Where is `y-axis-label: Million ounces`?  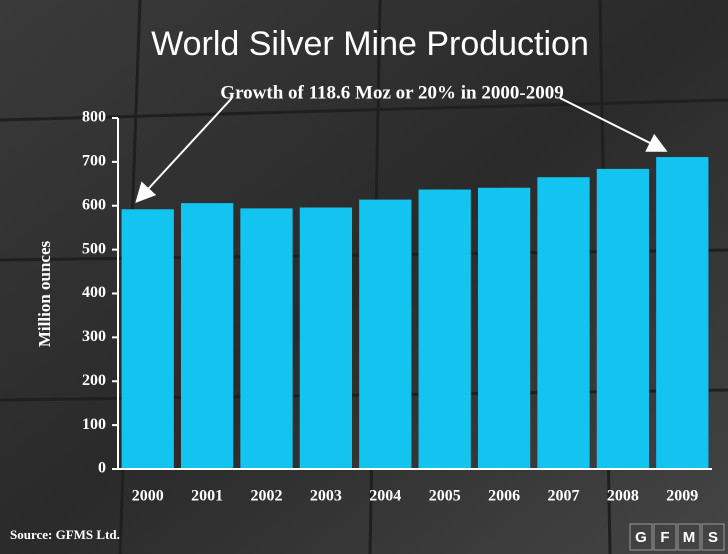
y-axis-label: Million ounces is located at coordinates (44, 293).